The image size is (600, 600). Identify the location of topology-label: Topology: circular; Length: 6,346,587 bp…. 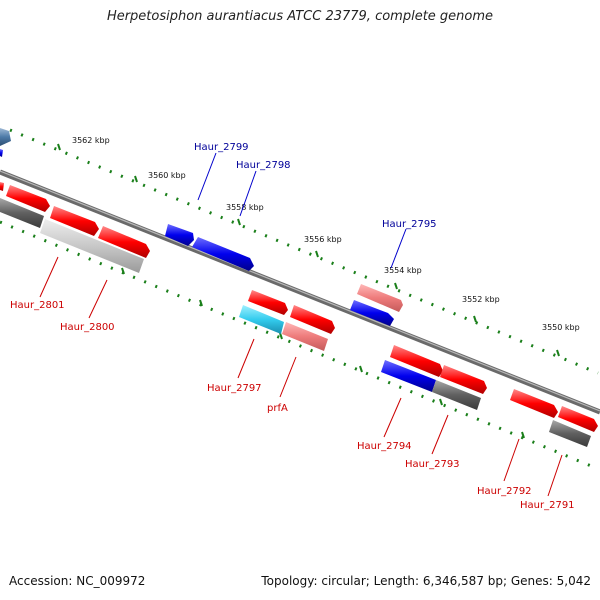
(426, 581).